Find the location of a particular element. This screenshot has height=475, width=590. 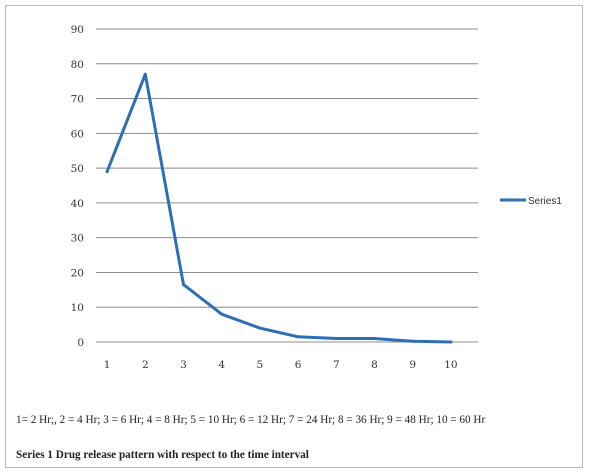

y-tick-label: 90 is located at coordinates (77, 30).